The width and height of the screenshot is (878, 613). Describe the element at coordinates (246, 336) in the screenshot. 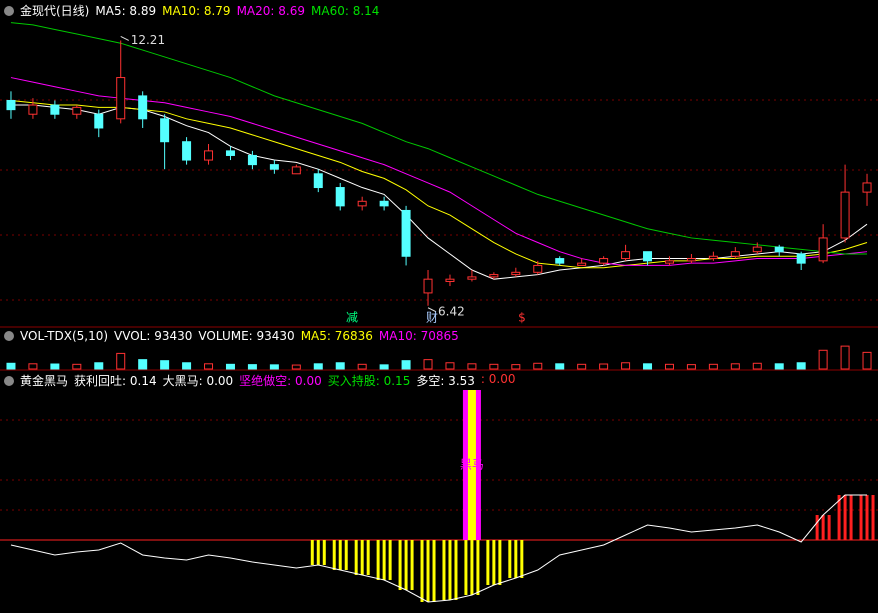

I see `indicator-value: VOLUME: 93430` at that location.